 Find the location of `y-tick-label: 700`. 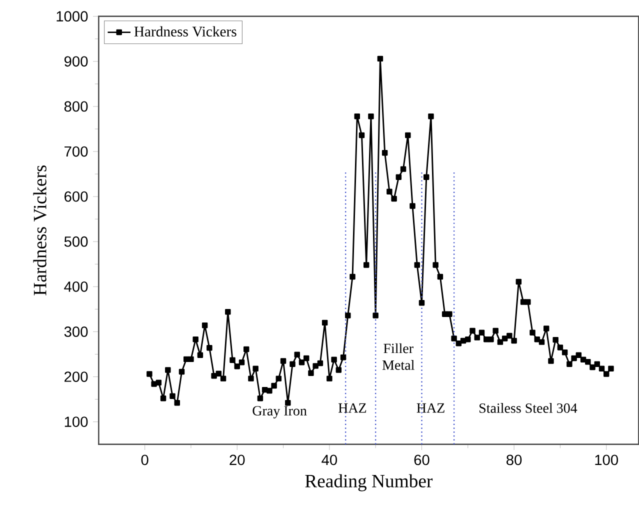

y-tick-label: 700 is located at coordinates (76, 151).